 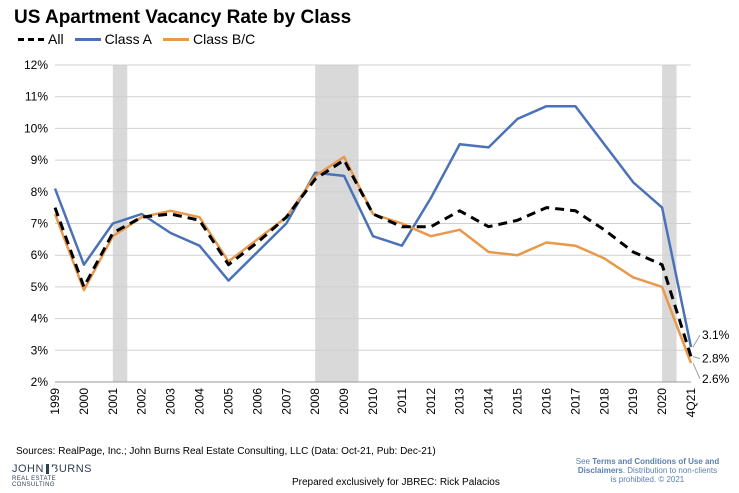 I want to click on logo-text-left: JOHN, so click(x=28, y=469).